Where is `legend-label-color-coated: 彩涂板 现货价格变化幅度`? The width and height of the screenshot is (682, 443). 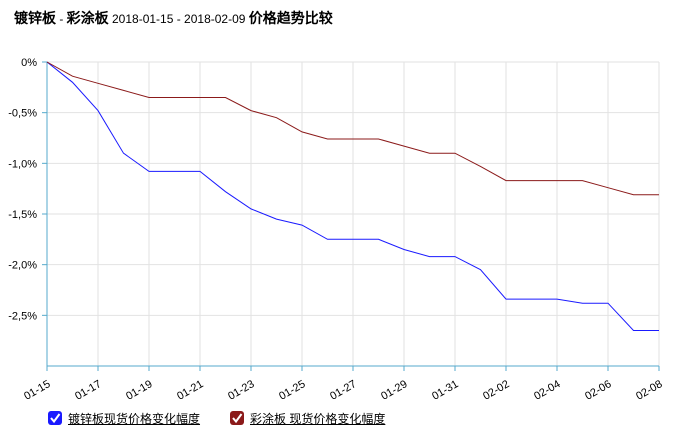
legend-label-color-coated: 彩涂板 现货价格变化幅度 is located at coordinates (318, 418).